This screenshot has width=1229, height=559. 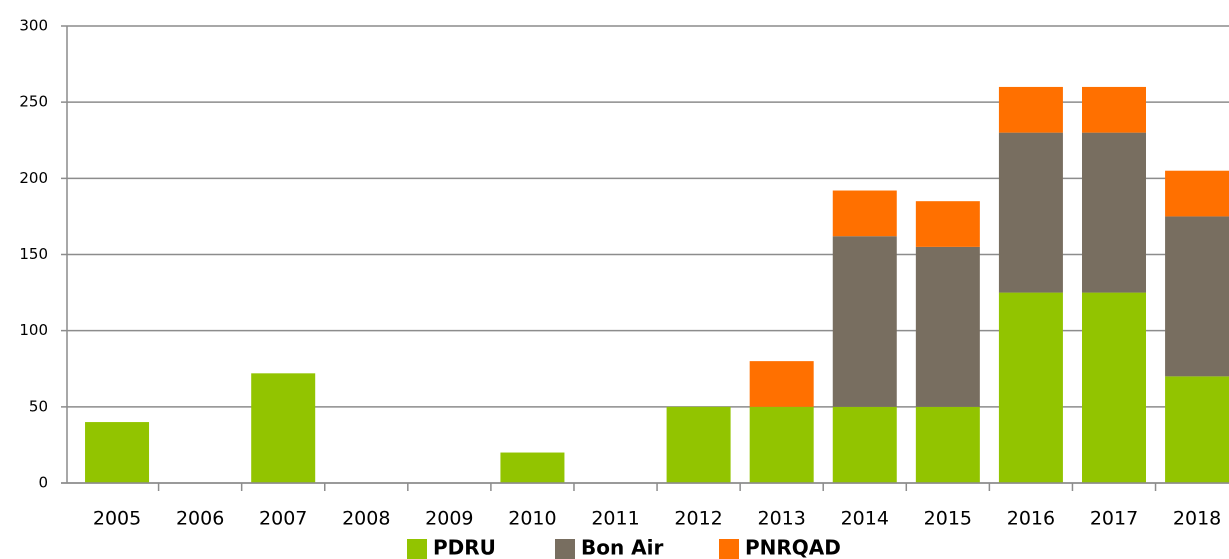 I want to click on x-tick-label: 2008, so click(x=366, y=519).